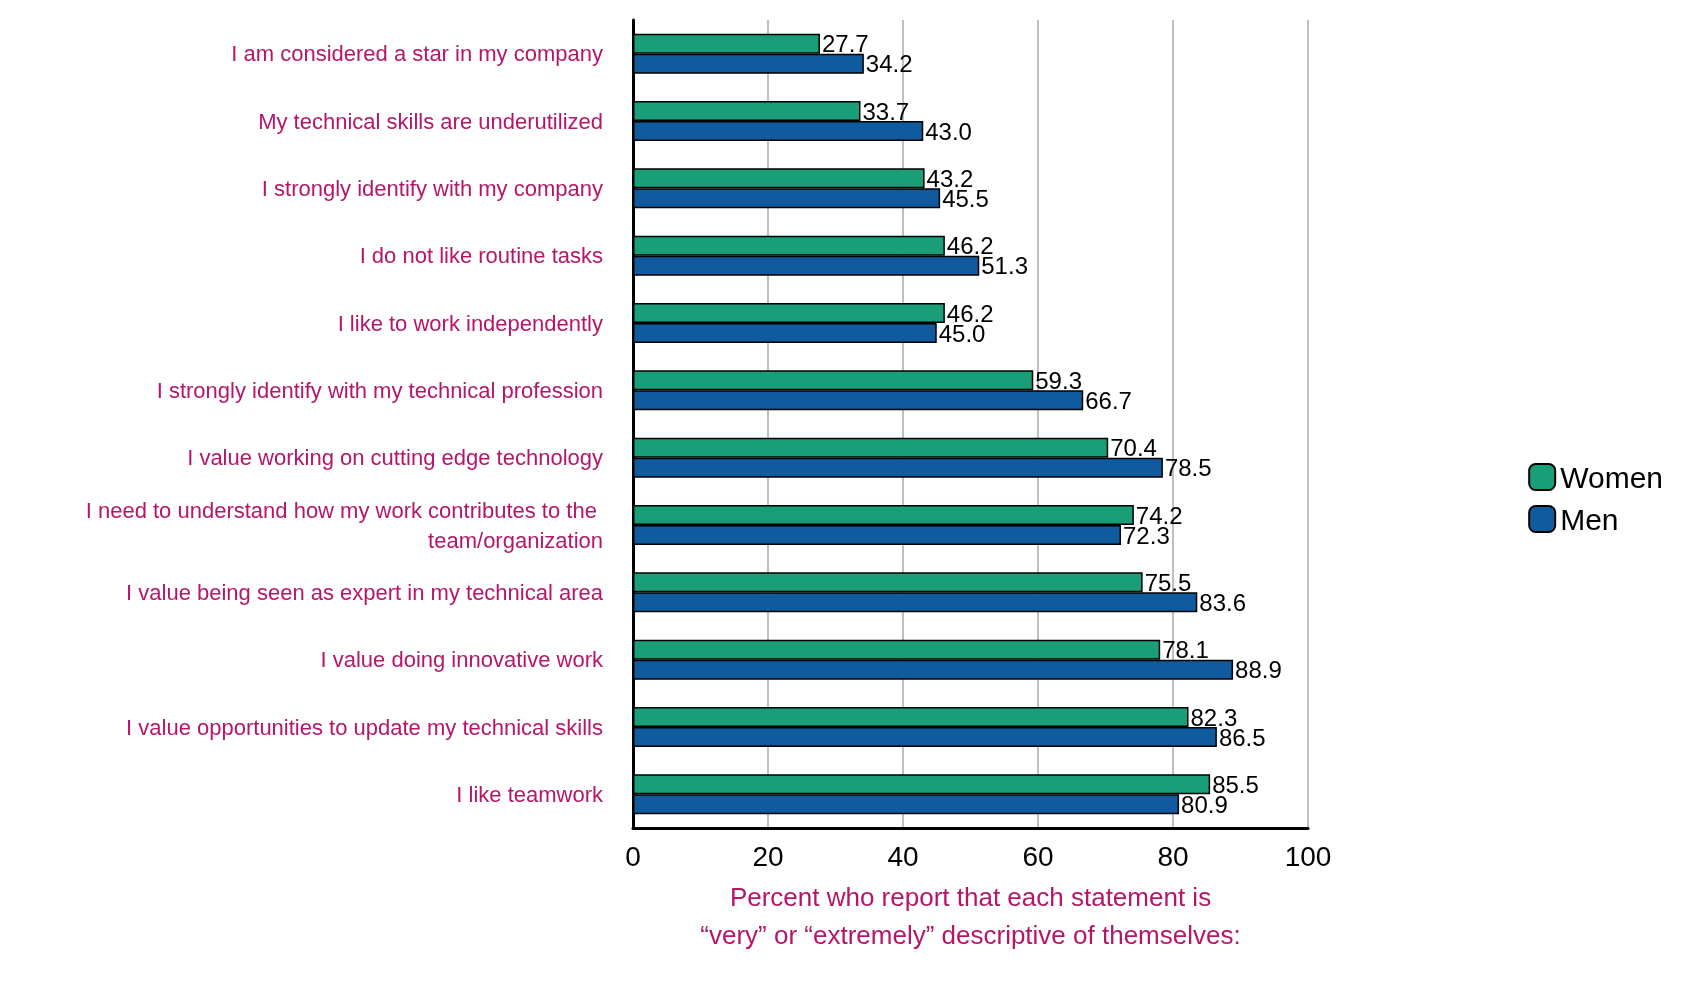  Describe the element at coordinates (364, 727) in the screenshot. I see `y-tick-label: I value opportunities to update my technical skills` at that location.